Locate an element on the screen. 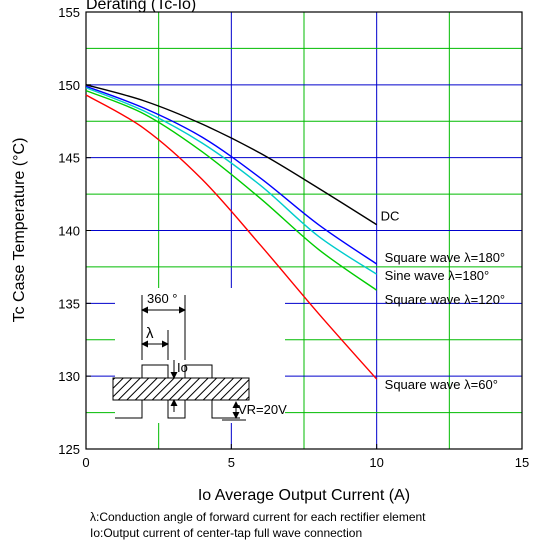  vr-label: VR=20V is located at coordinates (262, 409).